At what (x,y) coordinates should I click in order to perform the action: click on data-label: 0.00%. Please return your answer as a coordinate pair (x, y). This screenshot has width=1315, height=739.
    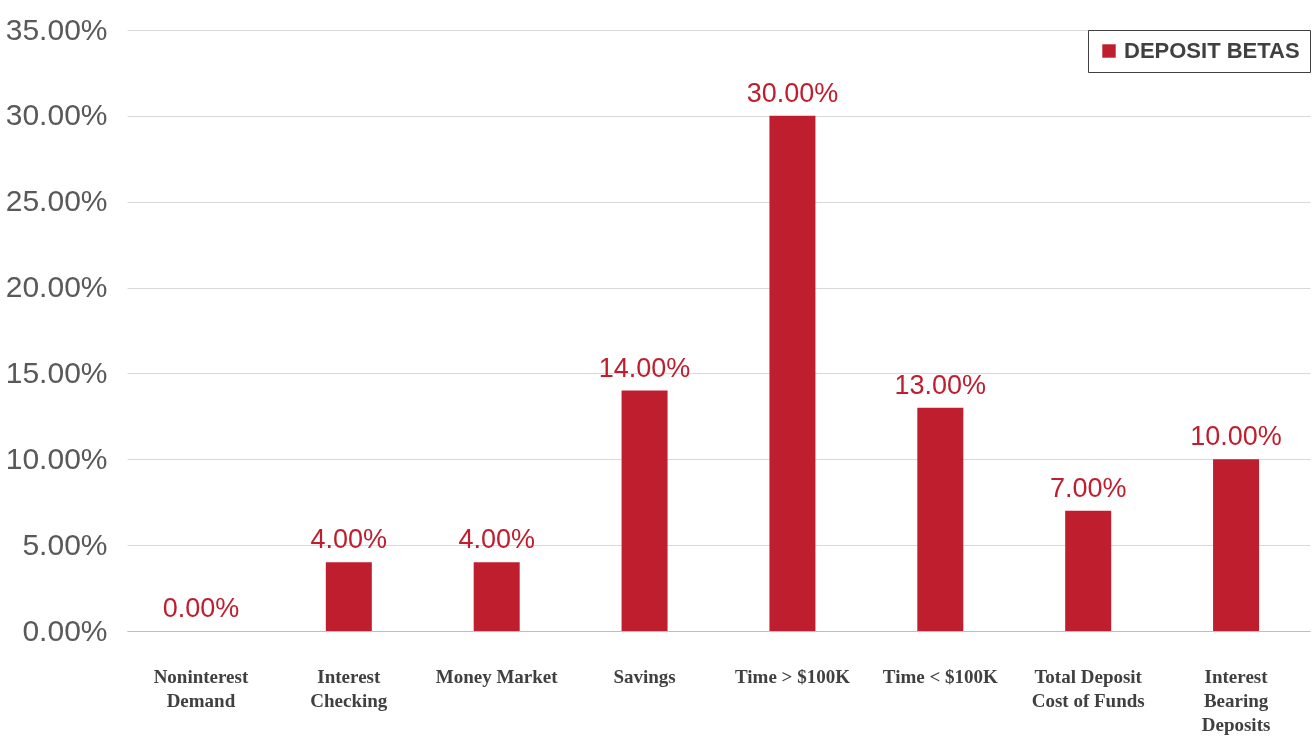
    Looking at the image, I should click on (201, 608).